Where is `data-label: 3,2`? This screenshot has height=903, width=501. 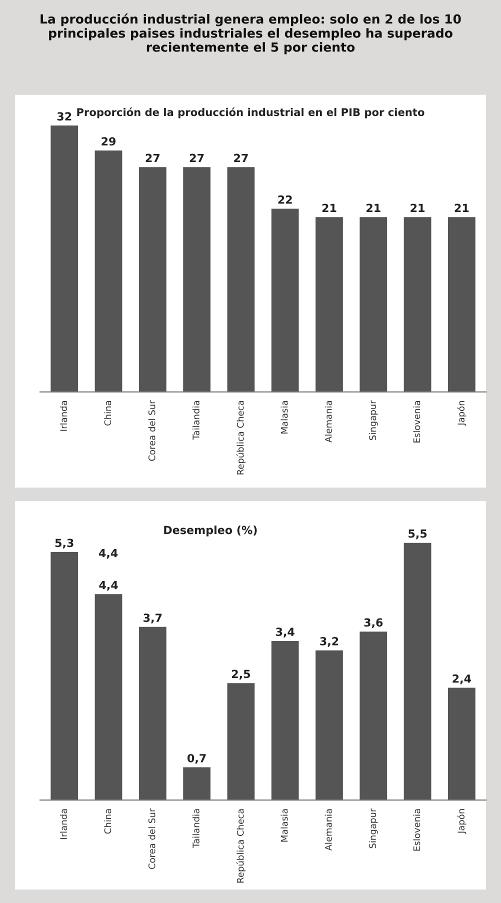
data-label: 3,2 is located at coordinates (329, 641).